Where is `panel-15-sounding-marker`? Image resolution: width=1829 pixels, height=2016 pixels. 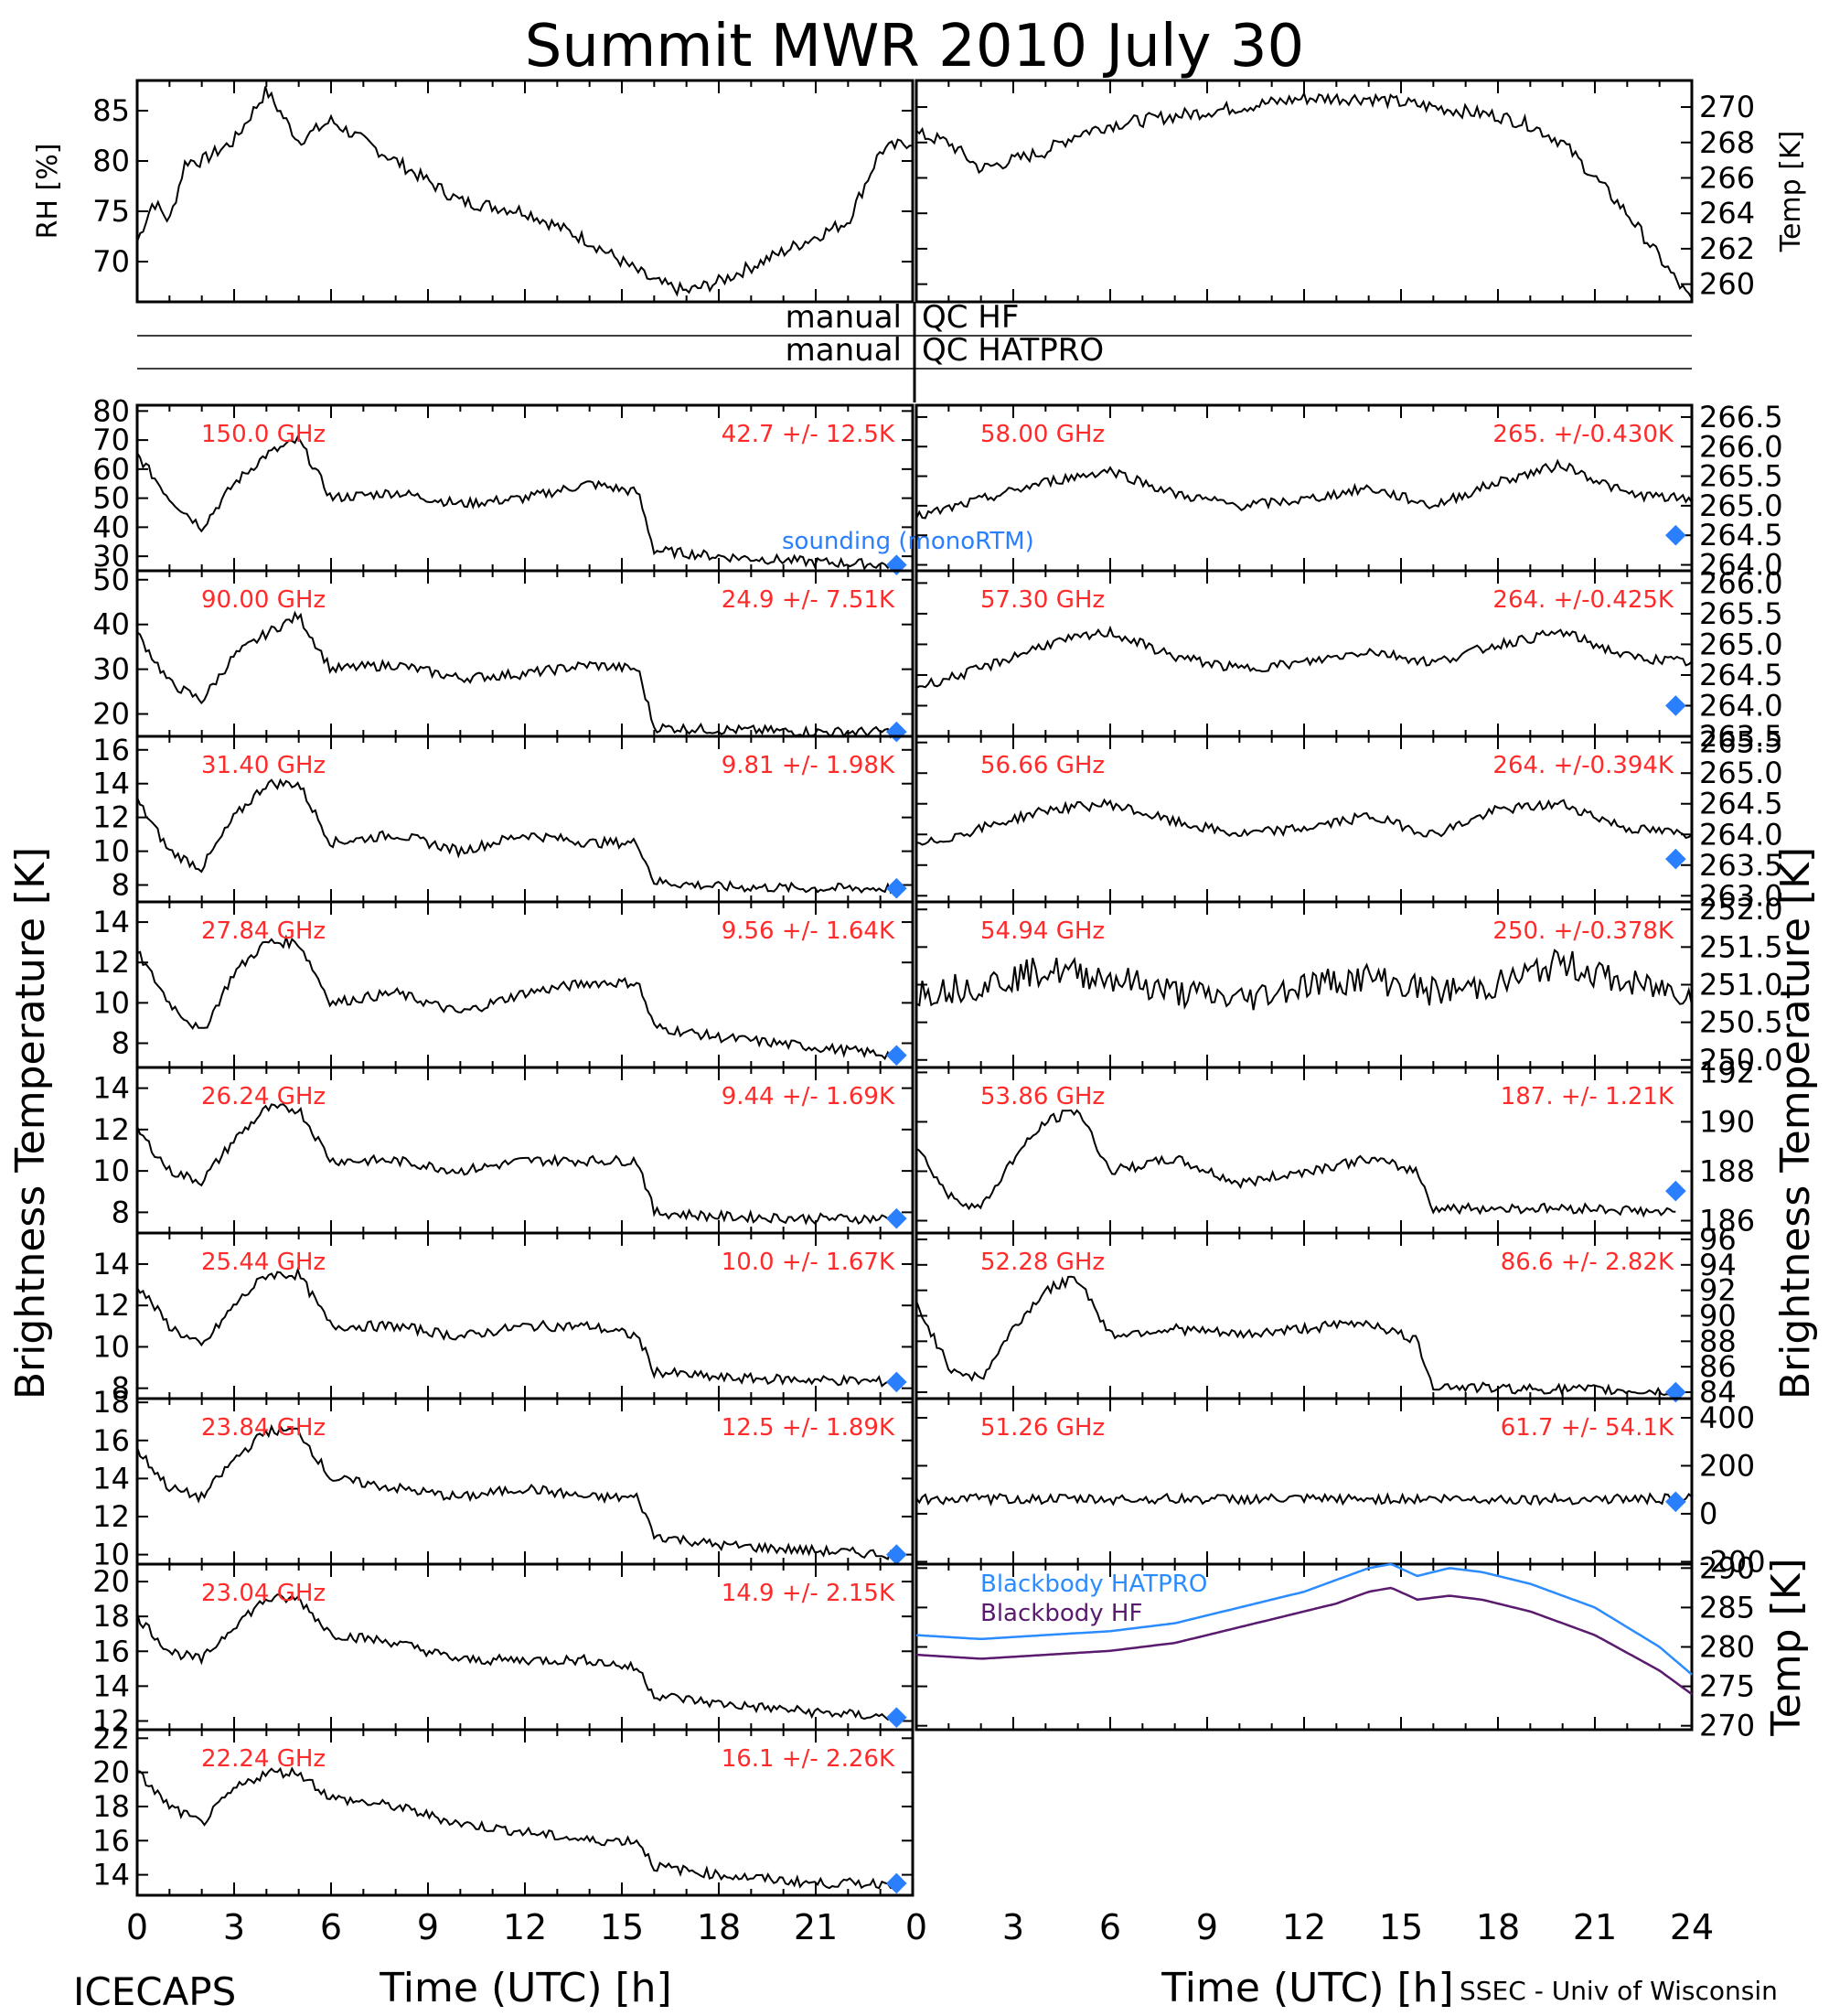 panel-15-sounding-marker is located at coordinates (1675, 1191).